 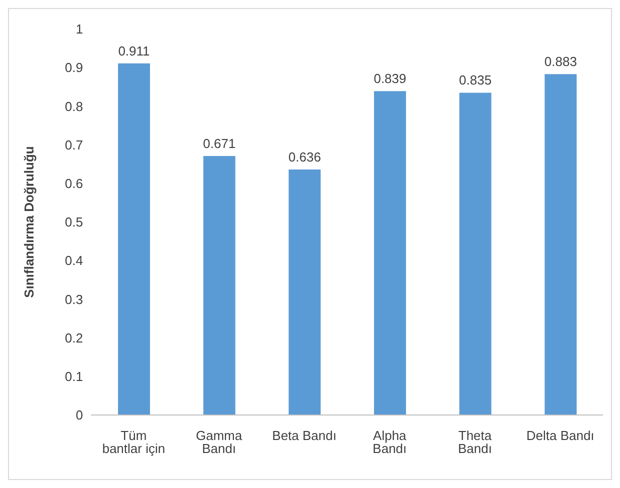 What do you see at coordinates (475, 80) in the screenshot?
I see `data-label: 0.835` at bounding box center [475, 80].